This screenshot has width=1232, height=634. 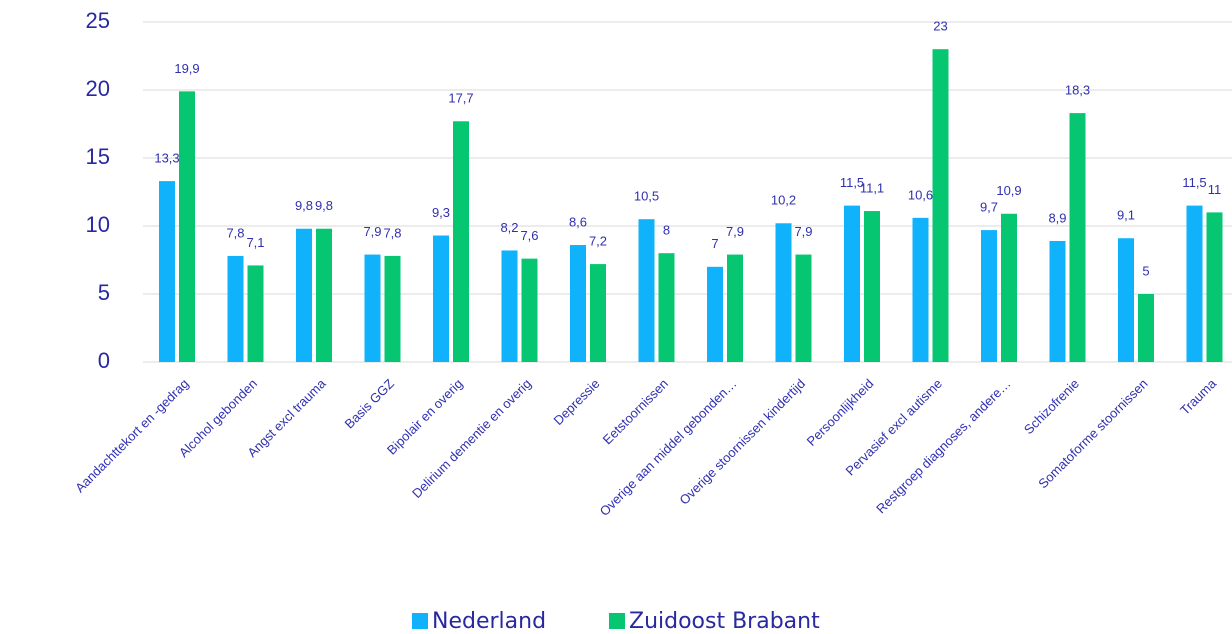 What do you see at coordinates (166, 158) in the screenshot?
I see `value-label: 13,3` at bounding box center [166, 158].